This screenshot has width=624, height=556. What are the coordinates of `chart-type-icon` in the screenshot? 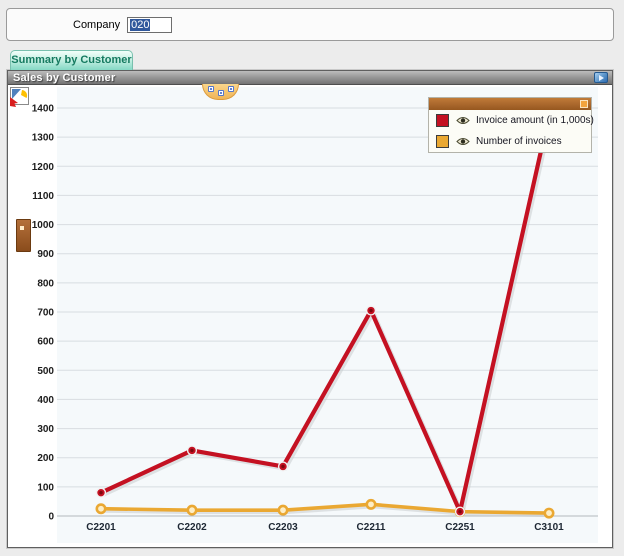 It's located at (19, 97).